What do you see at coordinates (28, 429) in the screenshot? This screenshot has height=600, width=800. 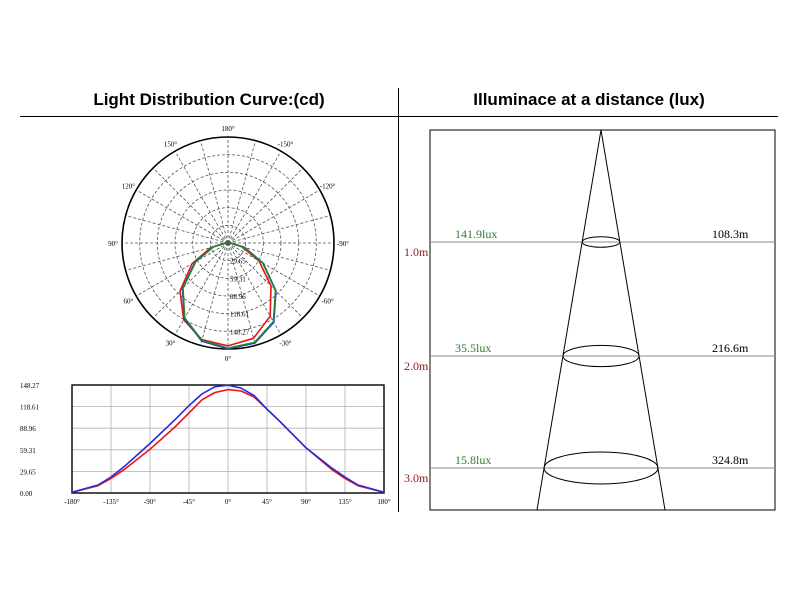 I see `linear-y-tick-label: 88.96` at bounding box center [28, 429].